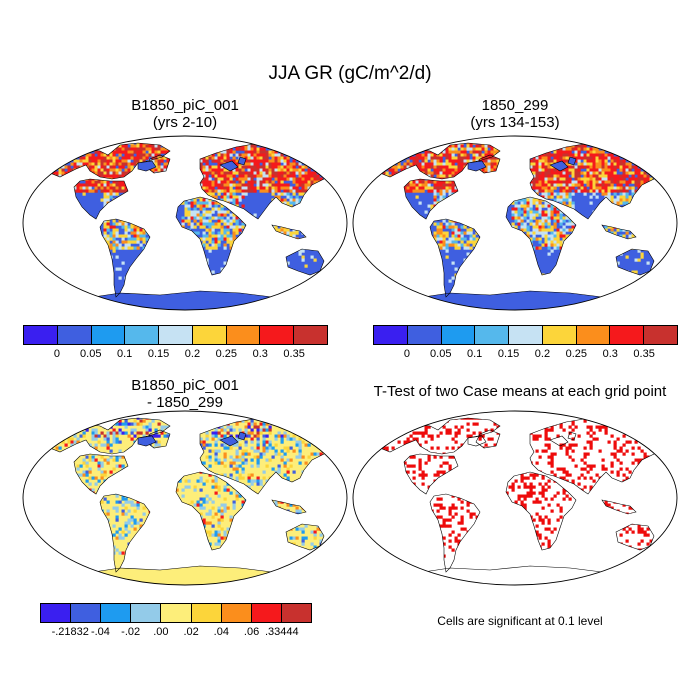 This screenshot has width=700, height=700. I want to click on colorbar-case2-tick-label: 0.35, so click(644, 354).